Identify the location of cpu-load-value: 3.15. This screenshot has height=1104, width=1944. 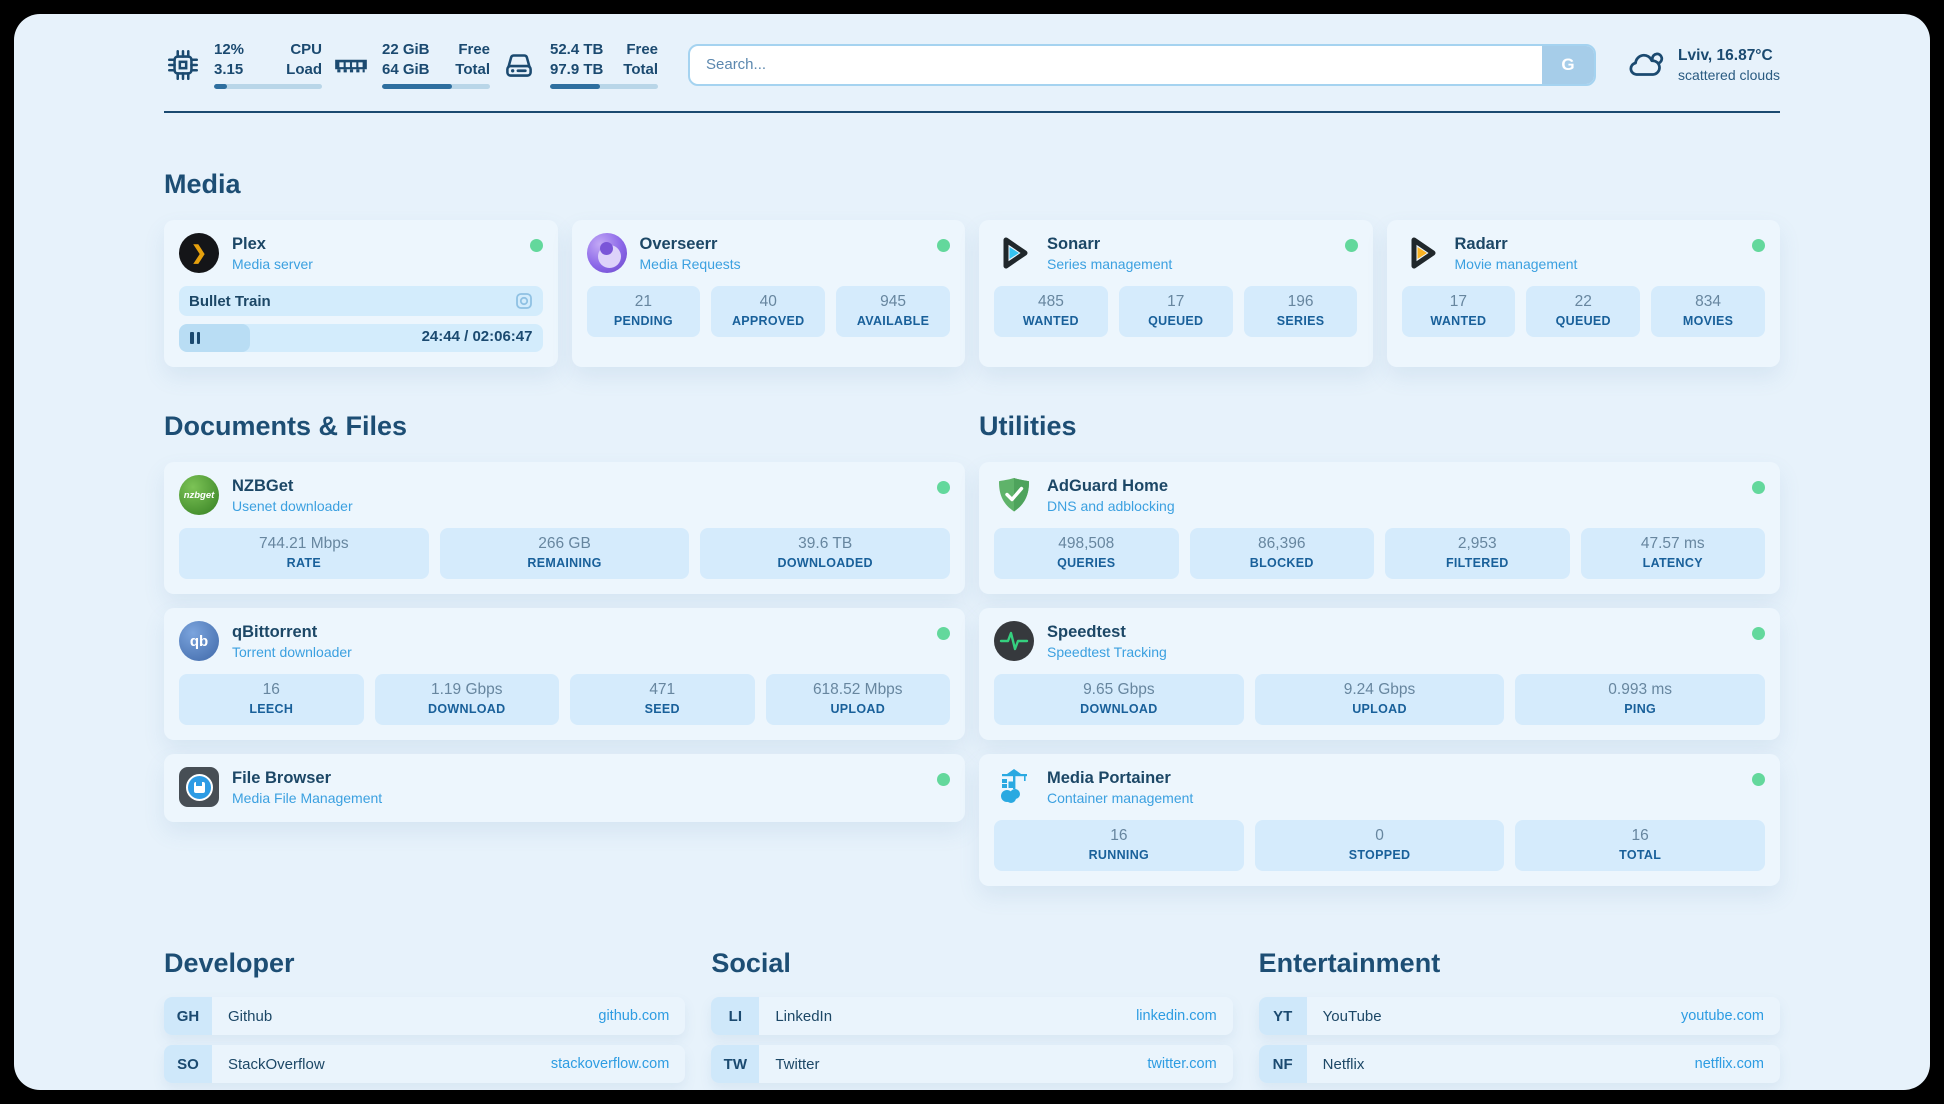
(229, 69).